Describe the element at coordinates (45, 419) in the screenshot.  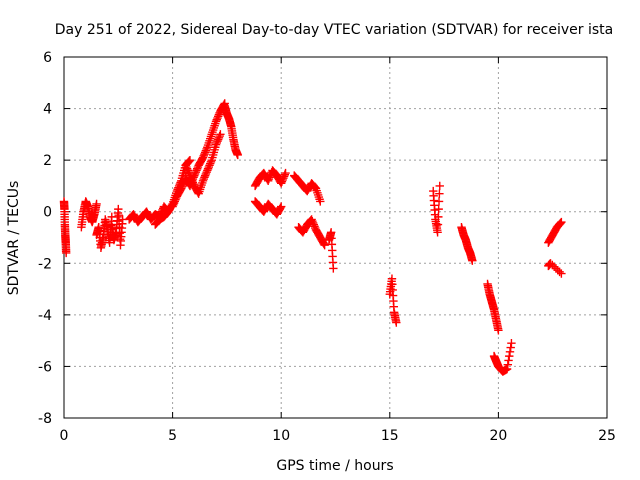
I see `y-tick-label: -8` at that location.